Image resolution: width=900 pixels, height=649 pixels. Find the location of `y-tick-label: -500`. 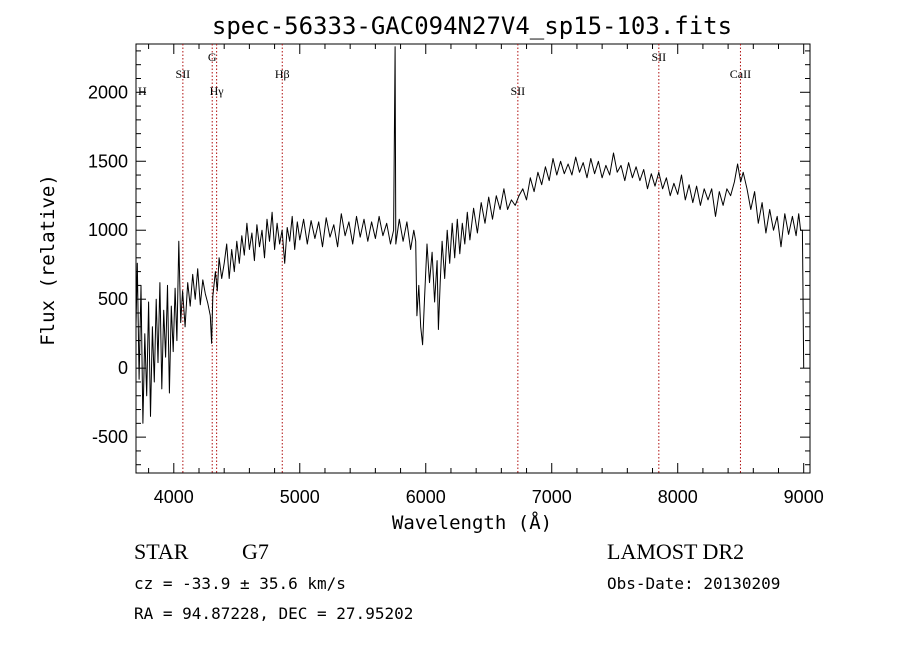

y-tick-label: -500 is located at coordinates (110, 437).